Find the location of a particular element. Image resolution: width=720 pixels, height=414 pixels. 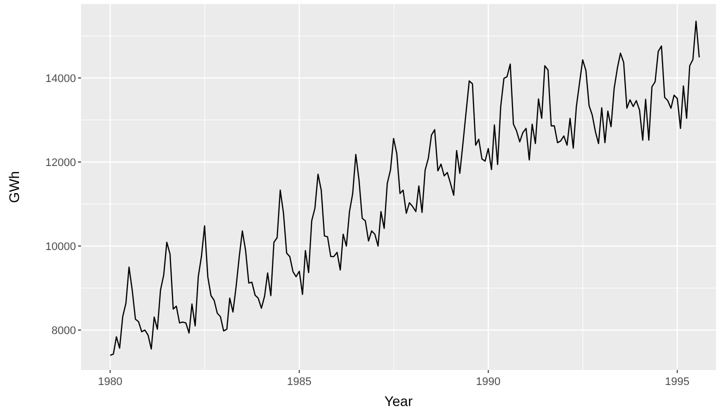

x-tick-label: 1995 is located at coordinates (677, 382).